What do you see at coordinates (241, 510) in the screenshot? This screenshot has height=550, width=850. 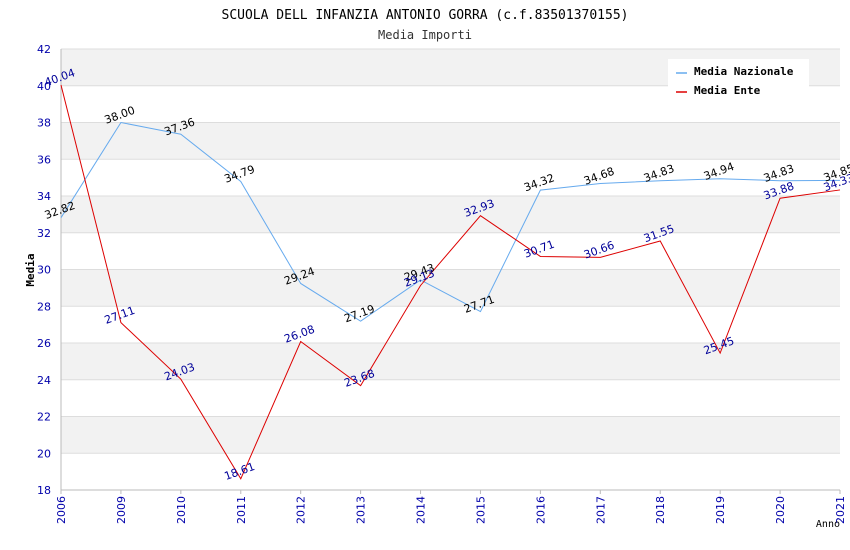 I see `x-tick-label: 2011` at bounding box center [241, 510].